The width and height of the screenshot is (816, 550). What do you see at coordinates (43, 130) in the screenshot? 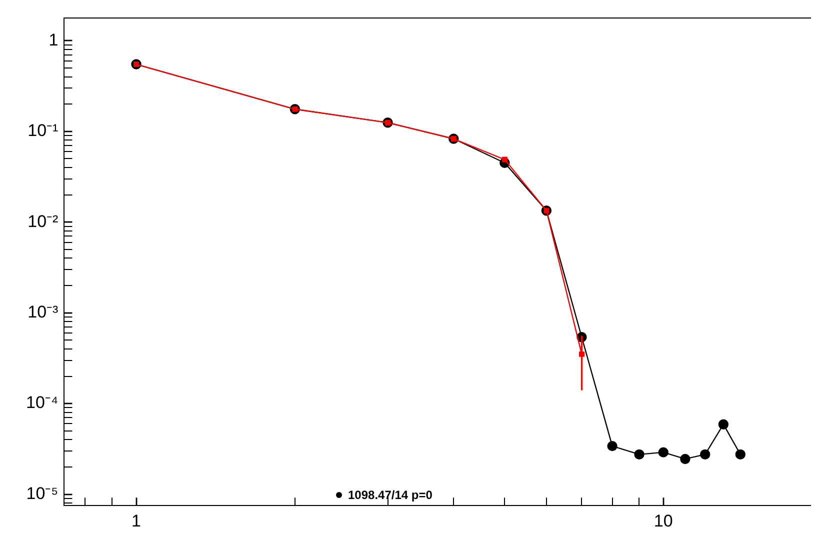
I see `y-tick-label: 10⁻¹` at bounding box center [43, 130].